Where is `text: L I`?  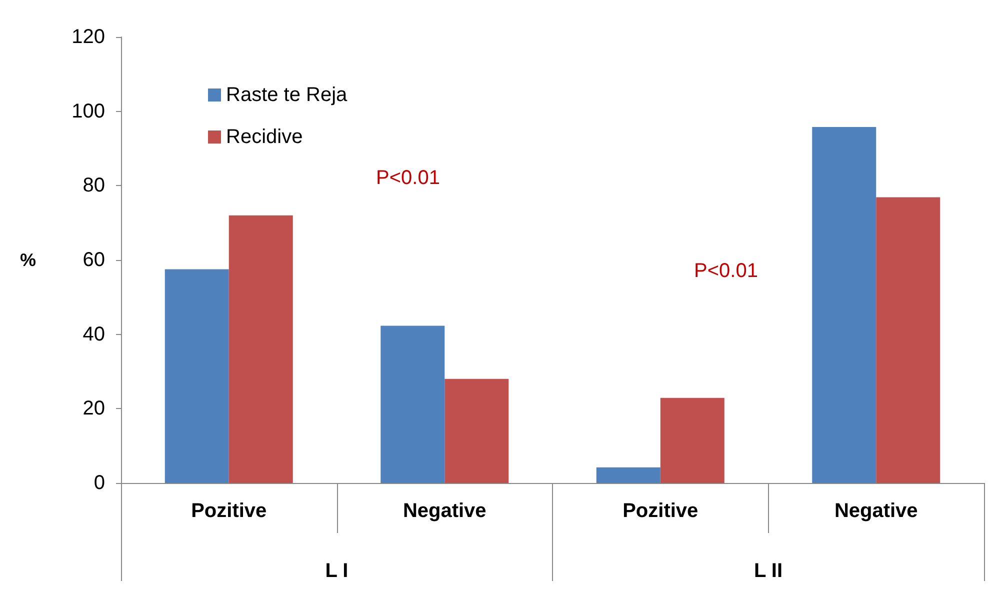 text: L I is located at coordinates (336, 571).